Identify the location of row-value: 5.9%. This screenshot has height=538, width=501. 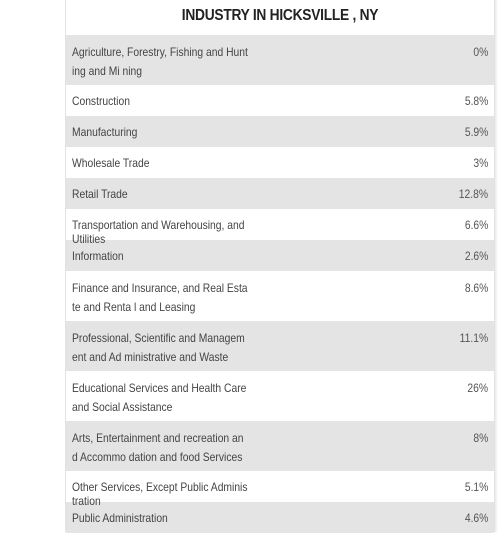
(476, 132).